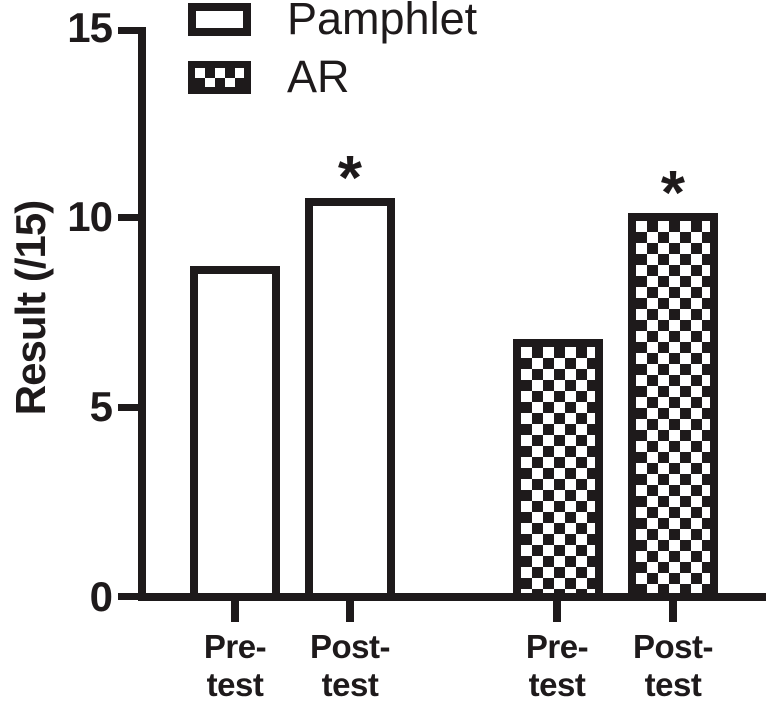  I want to click on legend-swatch-pamphlet, so click(219, 19).